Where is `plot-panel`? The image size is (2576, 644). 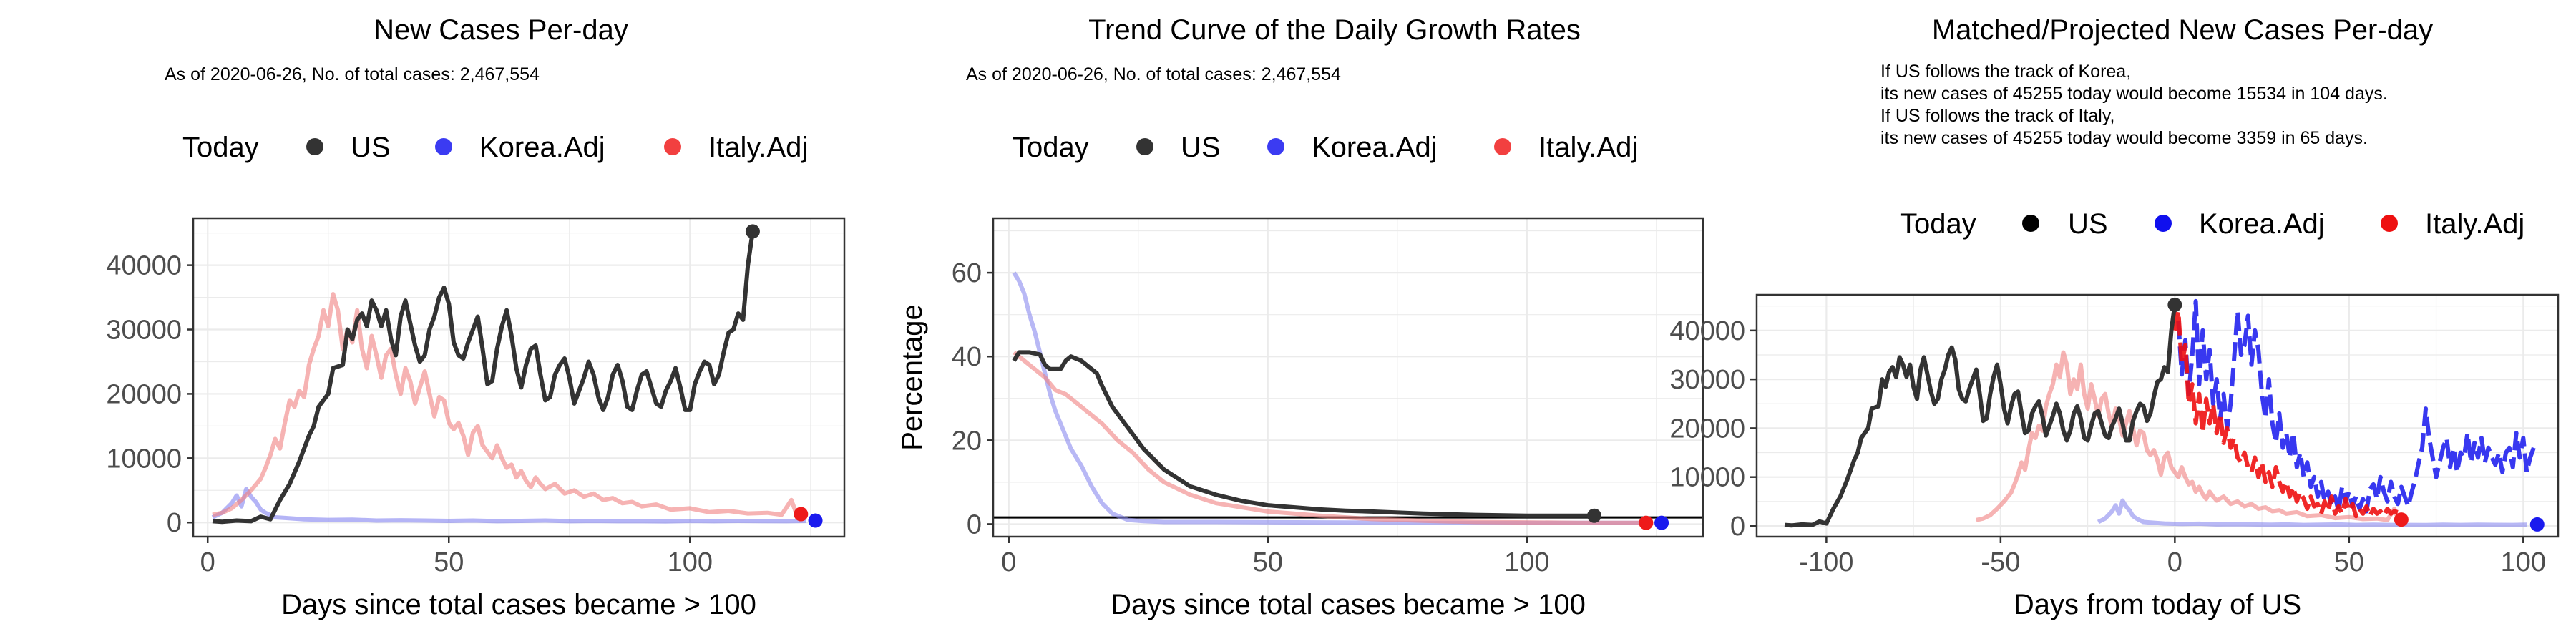
plot-panel is located at coordinates (1348, 377).